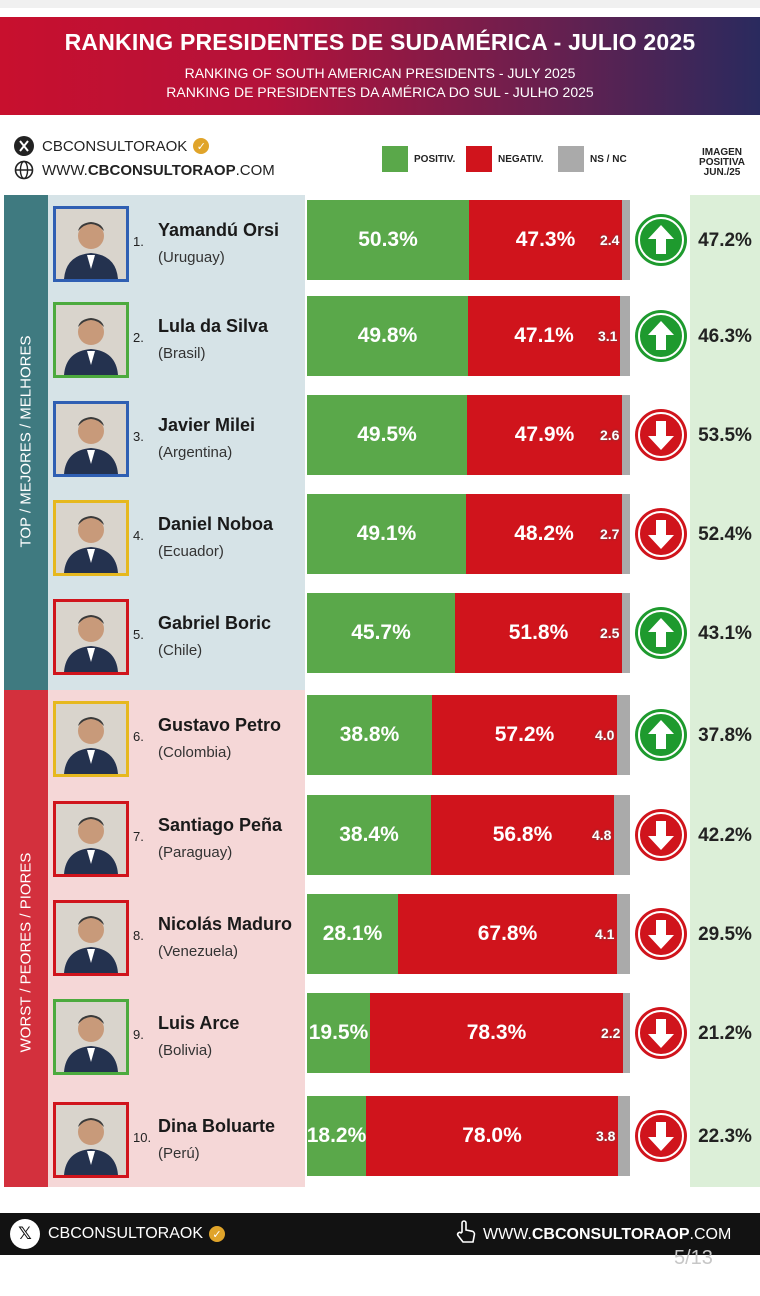 The height and width of the screenshot is (1296, 760). What do you see at coordinates (725, 435) in the screenshot?
I see `previous-image-value: 53.5%` at bounding box center [725, 435].